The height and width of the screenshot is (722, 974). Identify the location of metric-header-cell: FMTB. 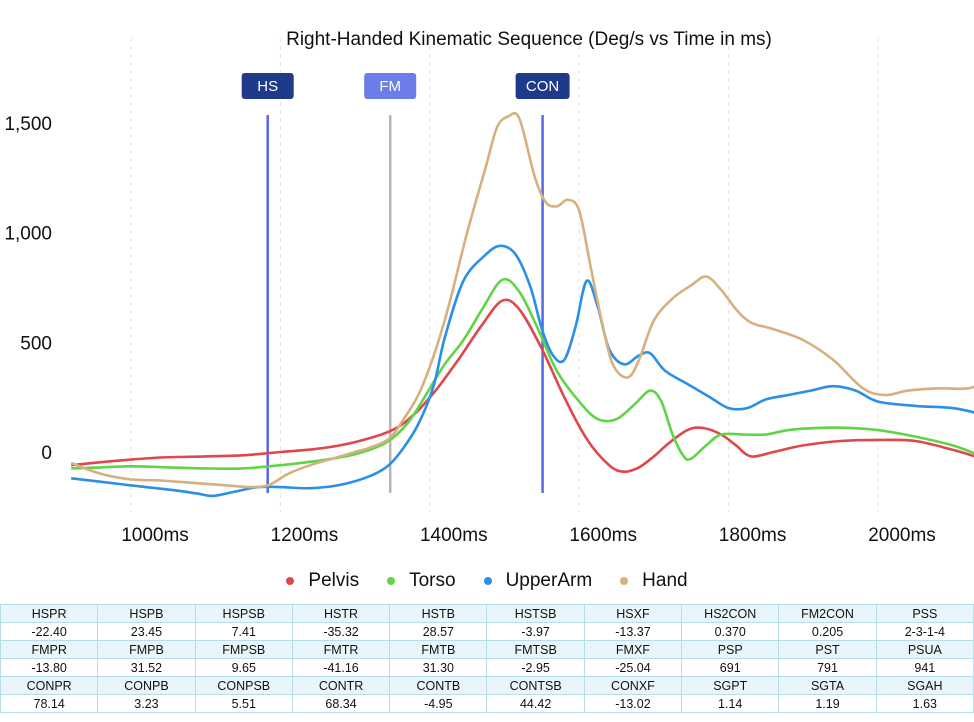
(438, 649).